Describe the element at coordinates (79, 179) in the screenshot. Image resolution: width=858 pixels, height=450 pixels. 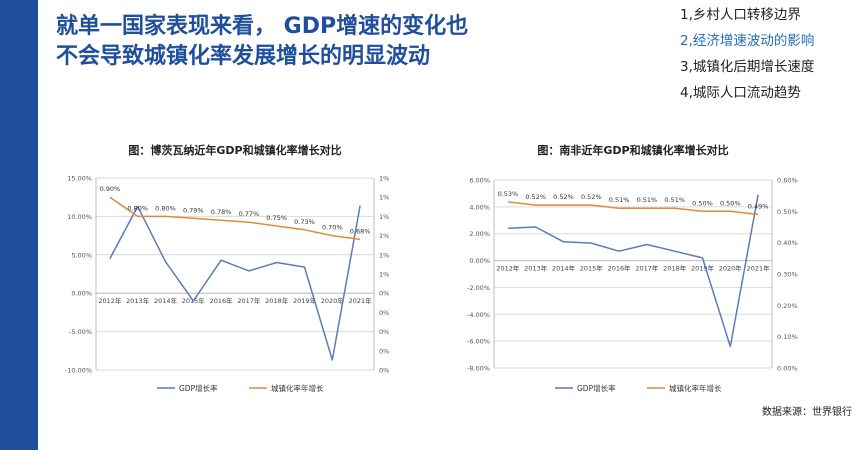
I see `left-axis-tick-label: 15.00%` at that location.